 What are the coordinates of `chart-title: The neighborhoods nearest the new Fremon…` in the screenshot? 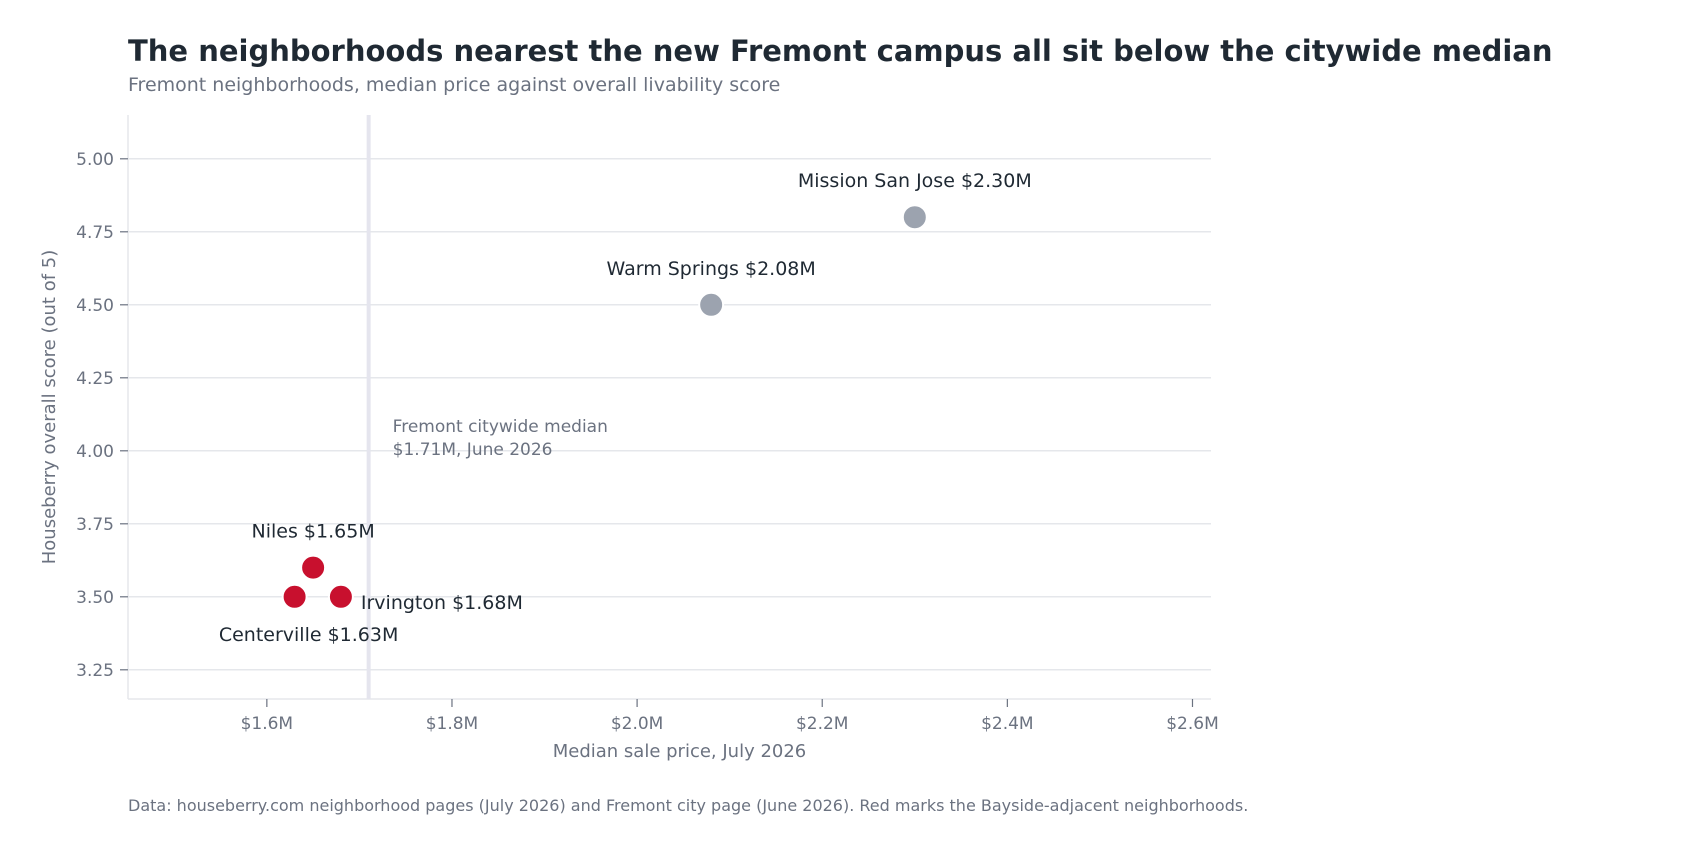 It's located at (840, 51).